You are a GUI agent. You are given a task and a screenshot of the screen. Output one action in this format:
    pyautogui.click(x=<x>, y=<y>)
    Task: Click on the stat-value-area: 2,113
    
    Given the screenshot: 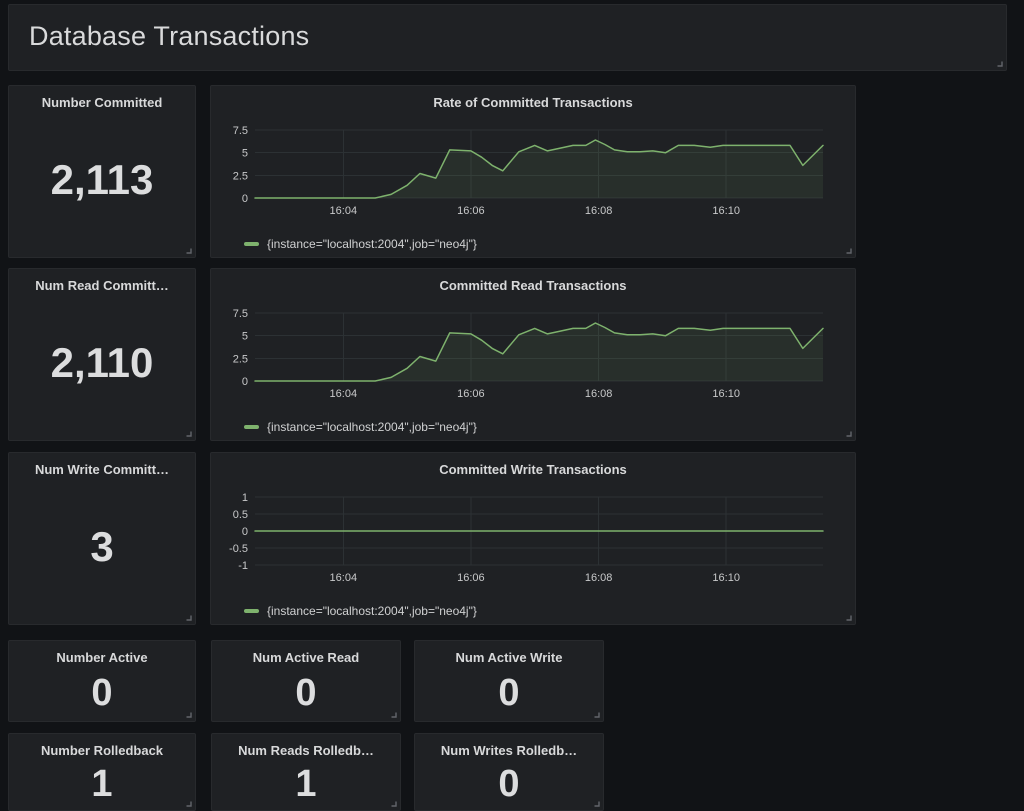 What is the action you would take?
    pyautogui.click(x=102, y=186)
    